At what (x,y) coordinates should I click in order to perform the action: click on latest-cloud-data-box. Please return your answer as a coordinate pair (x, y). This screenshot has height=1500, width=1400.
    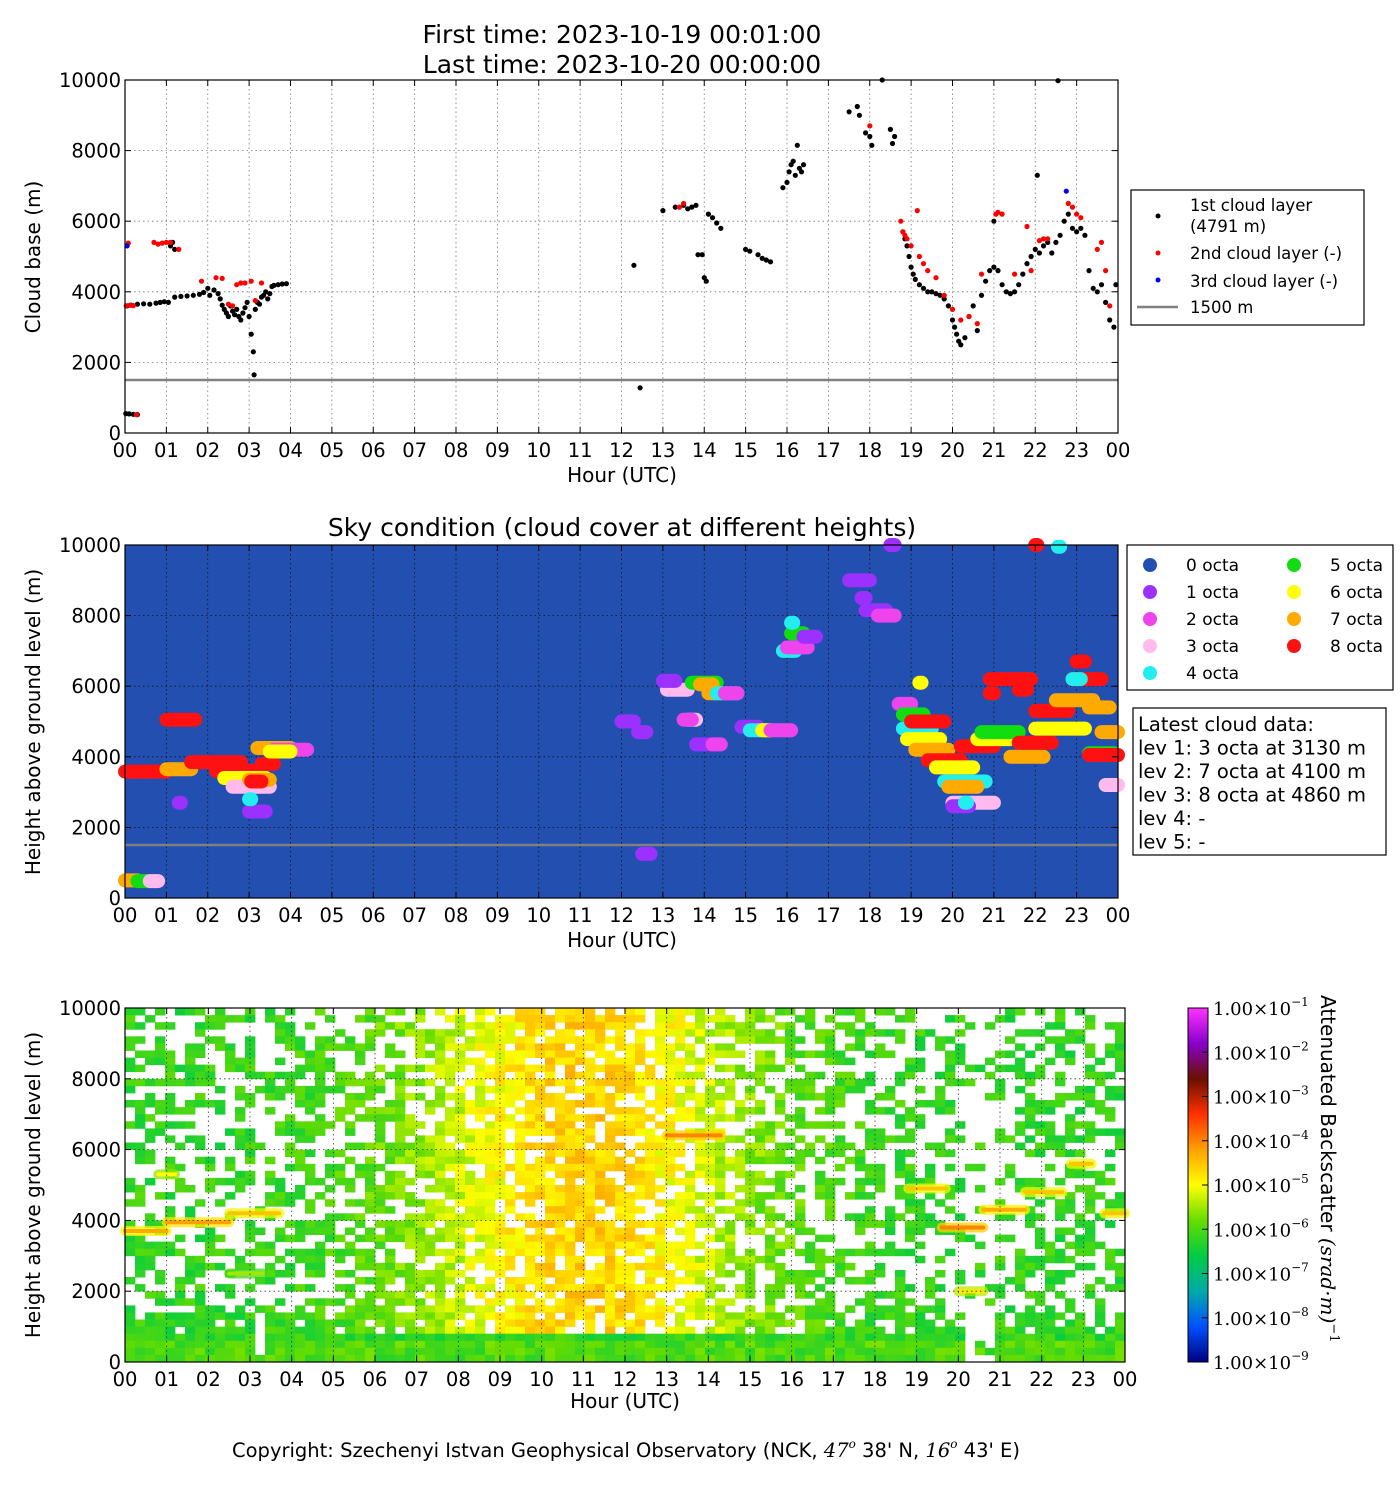
    Looking at the image, I should click on (1259, 781).